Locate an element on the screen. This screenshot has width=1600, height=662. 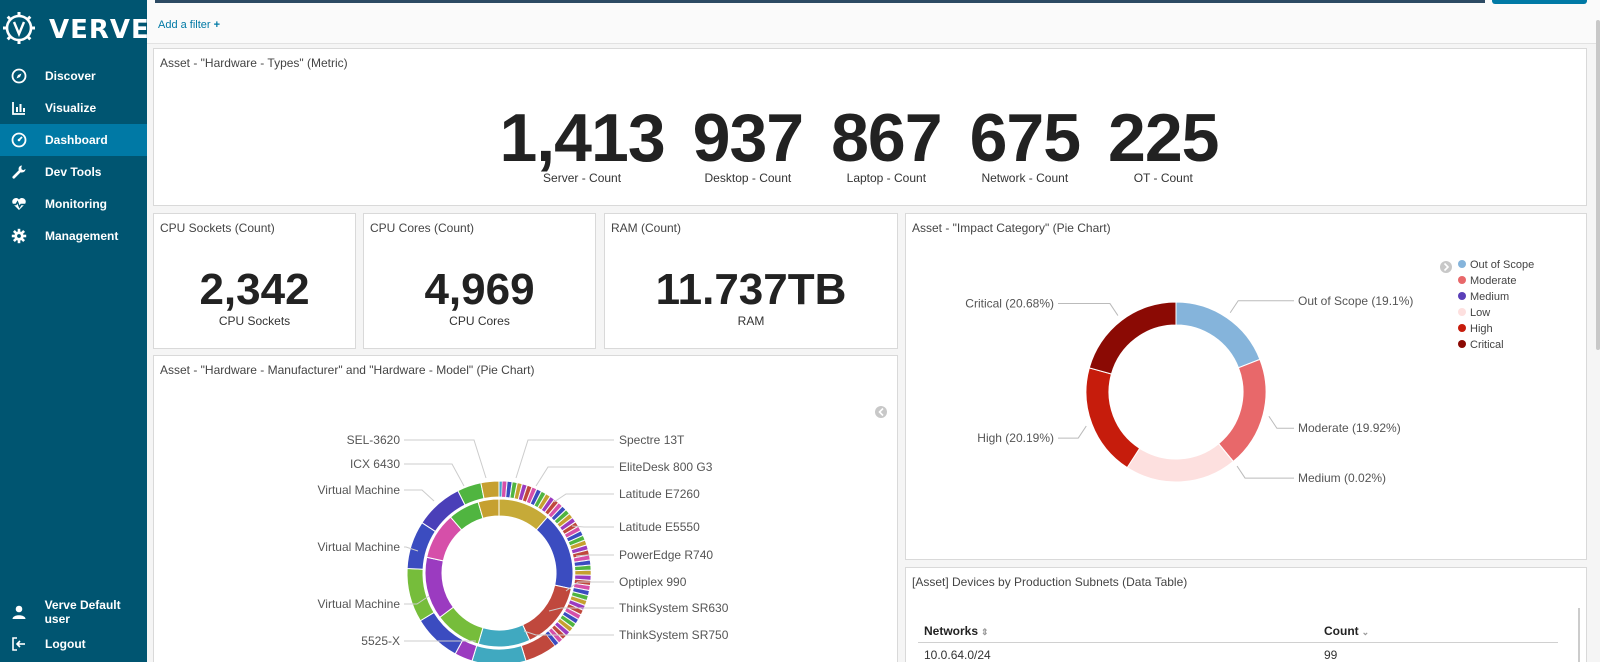
model-label: ThinkSystem SR750 is located at coordinates (674, 635).